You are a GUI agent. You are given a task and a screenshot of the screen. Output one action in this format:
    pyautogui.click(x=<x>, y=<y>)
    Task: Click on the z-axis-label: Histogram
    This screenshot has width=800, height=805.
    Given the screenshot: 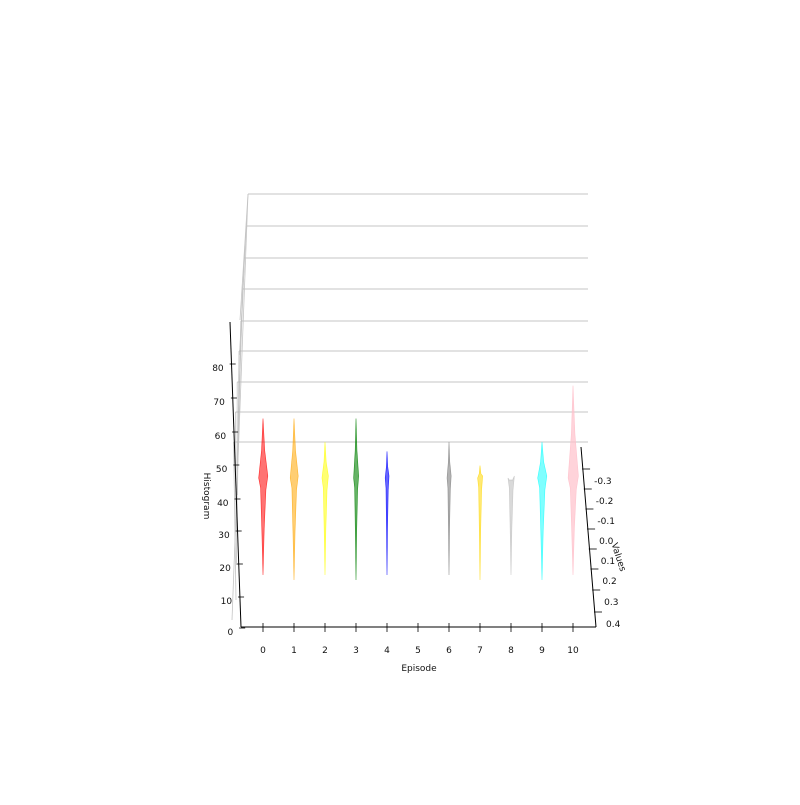 What is the action you would take?
    pyautogui.click(x=206, y=496)
    